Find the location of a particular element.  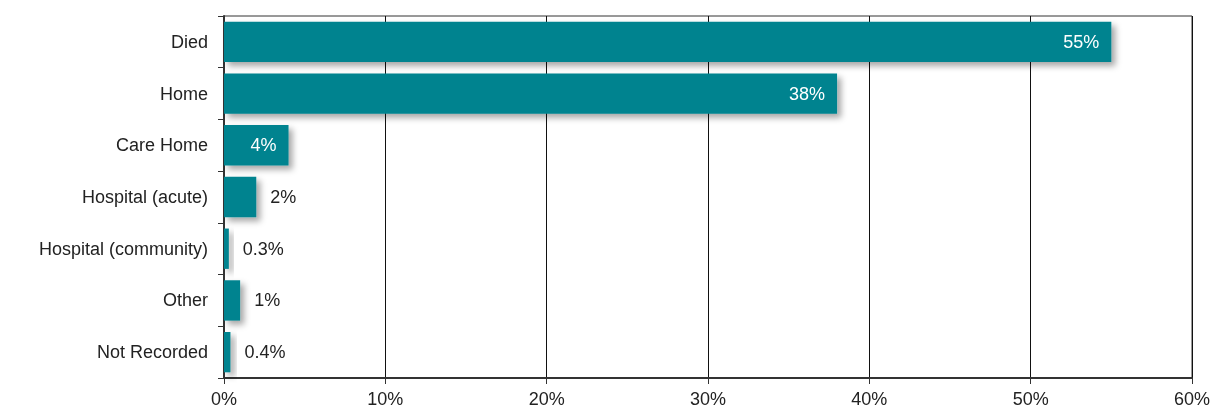

y-tick-label: Hospital (community) is located at coordinates (123, 248).